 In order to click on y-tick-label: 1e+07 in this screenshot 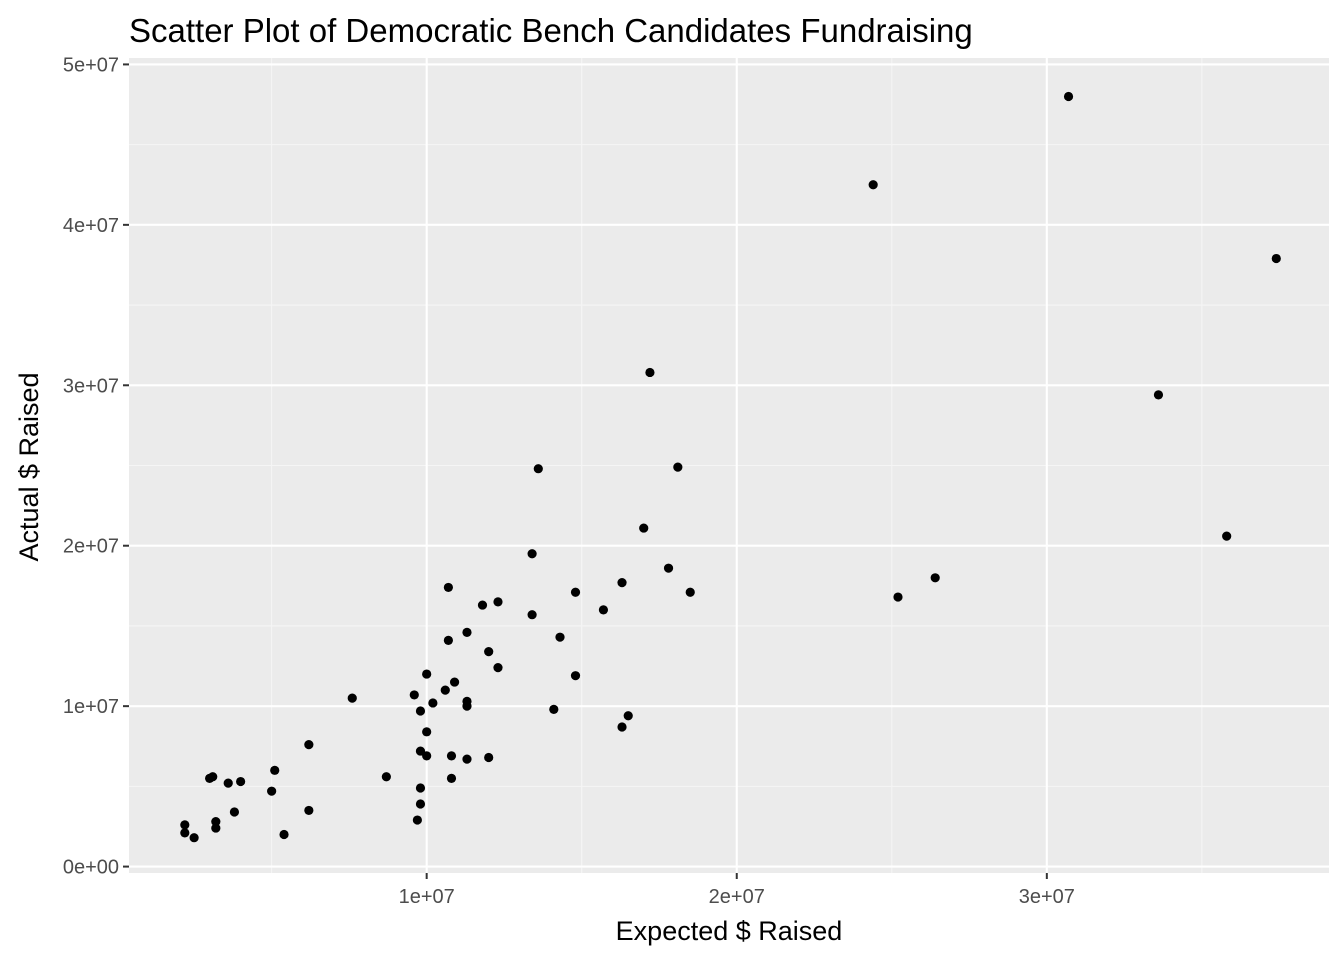, I will do `click(91, 707)`.